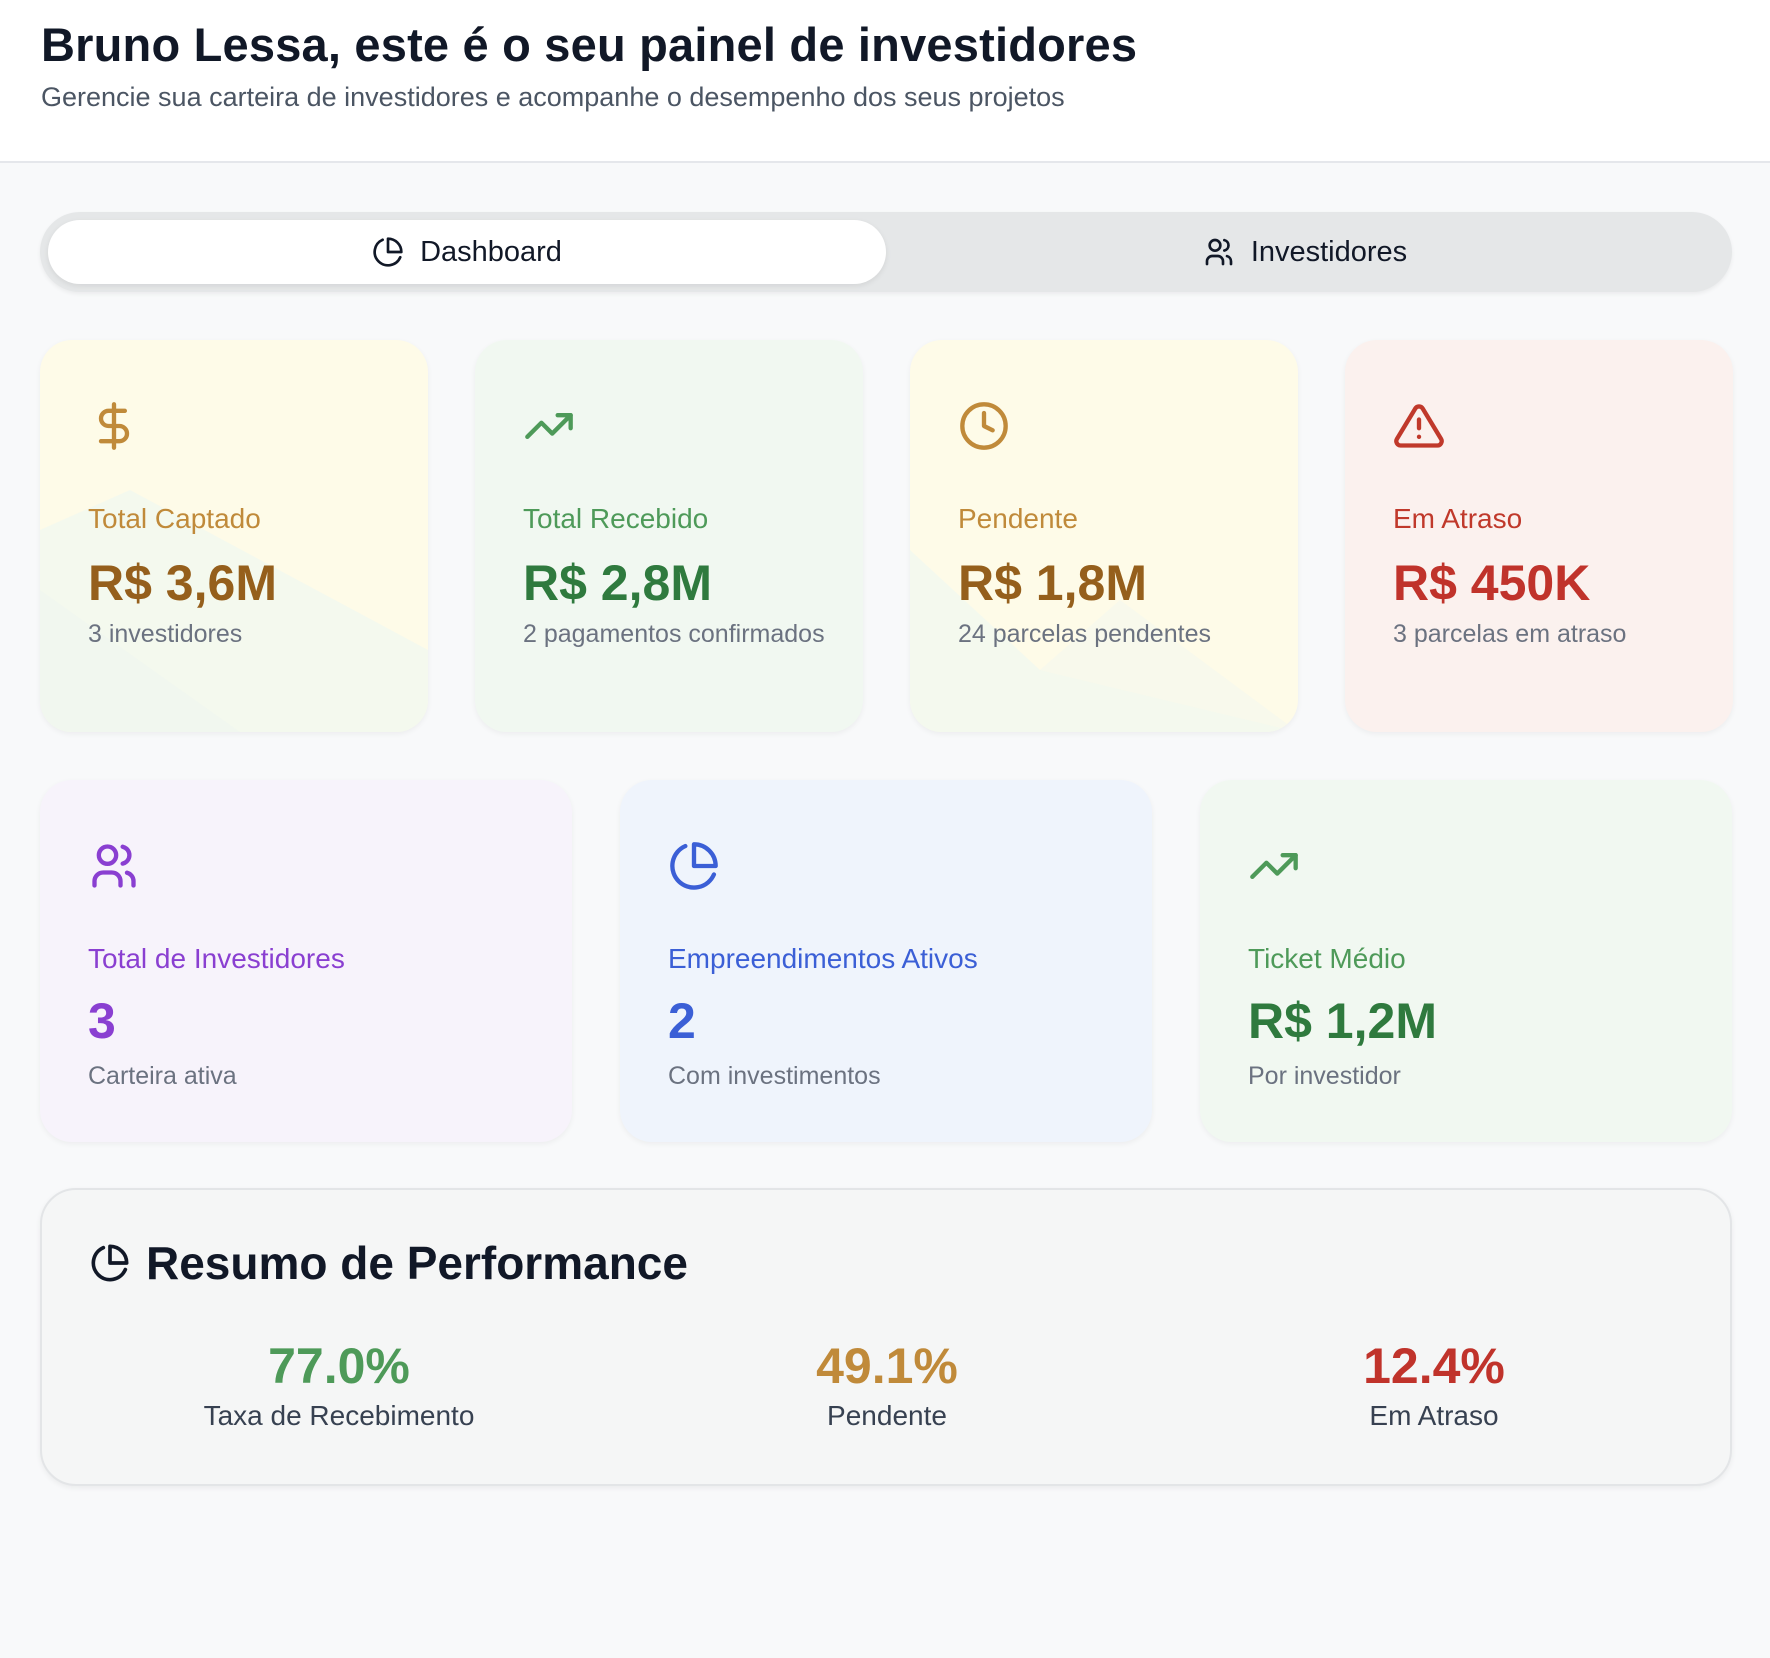 The image size is (1770, 1658). Describe the element at coordinates (823, 958) in the screenshot. I see `stat-label: Empreendimentos Ativos` at that location.